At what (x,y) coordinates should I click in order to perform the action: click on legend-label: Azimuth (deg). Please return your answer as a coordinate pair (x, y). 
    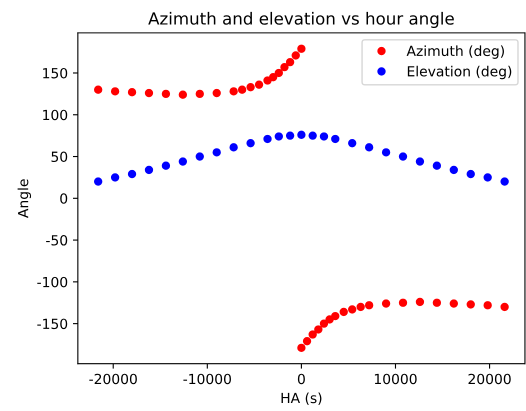
    Looking at the image, I should click on (455, 52).